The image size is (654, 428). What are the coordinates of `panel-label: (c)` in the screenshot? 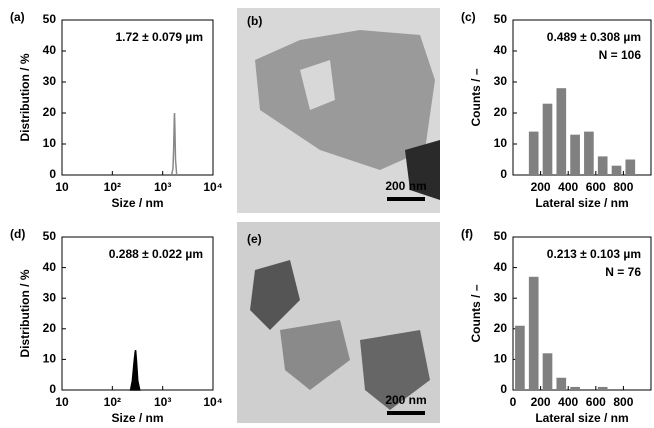 It's located at (468, 17).